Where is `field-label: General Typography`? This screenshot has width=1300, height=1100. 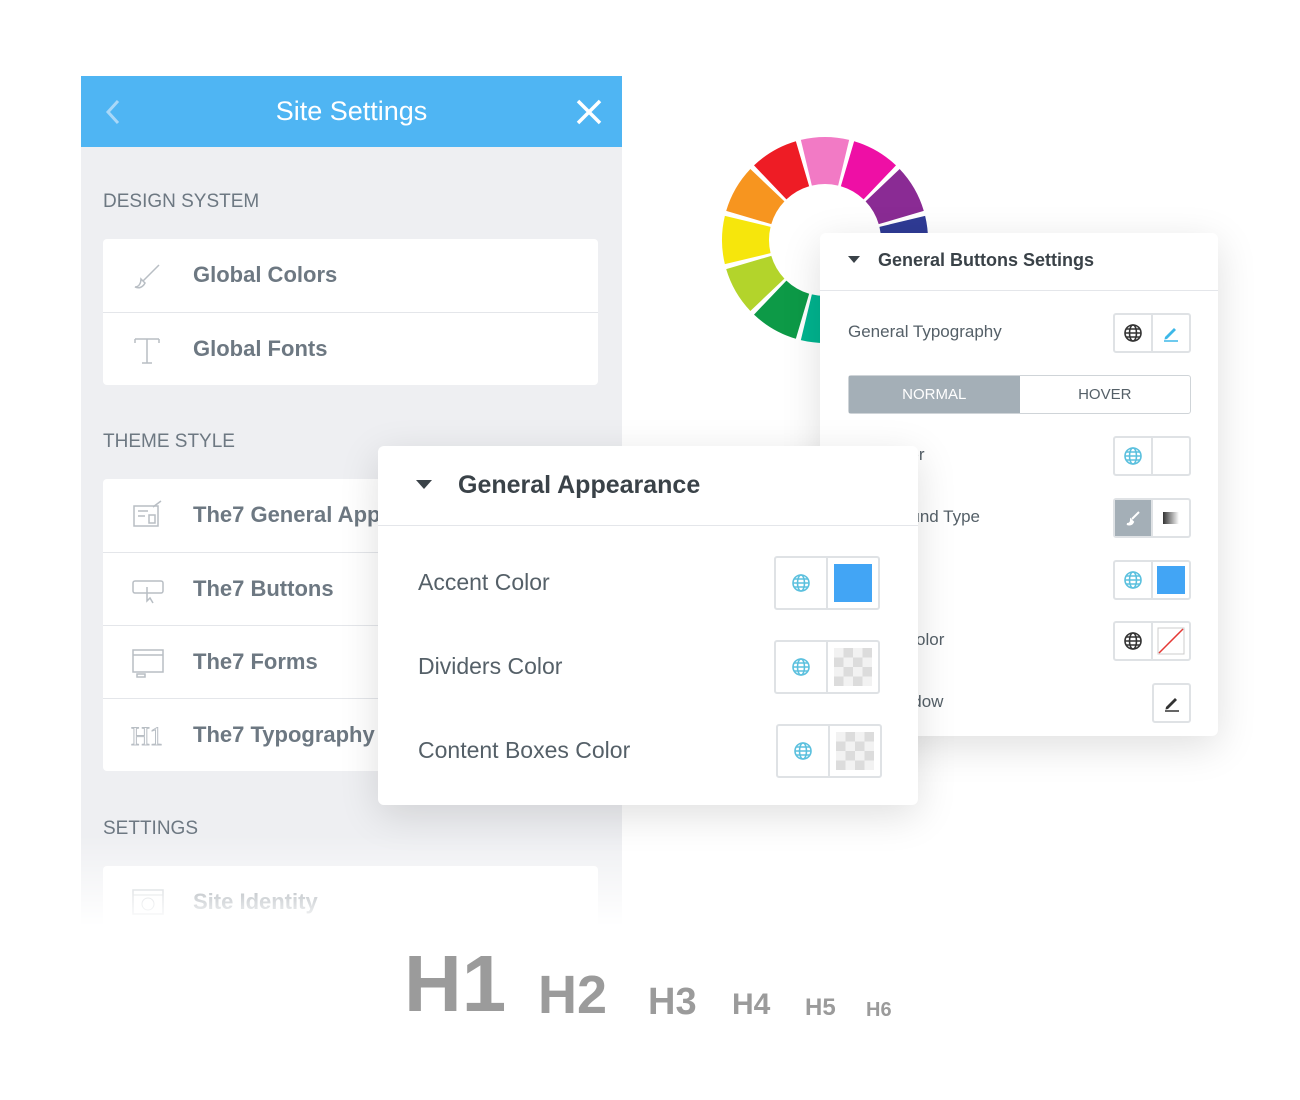
field-label: General Typography is located at coordinates (925, 331).